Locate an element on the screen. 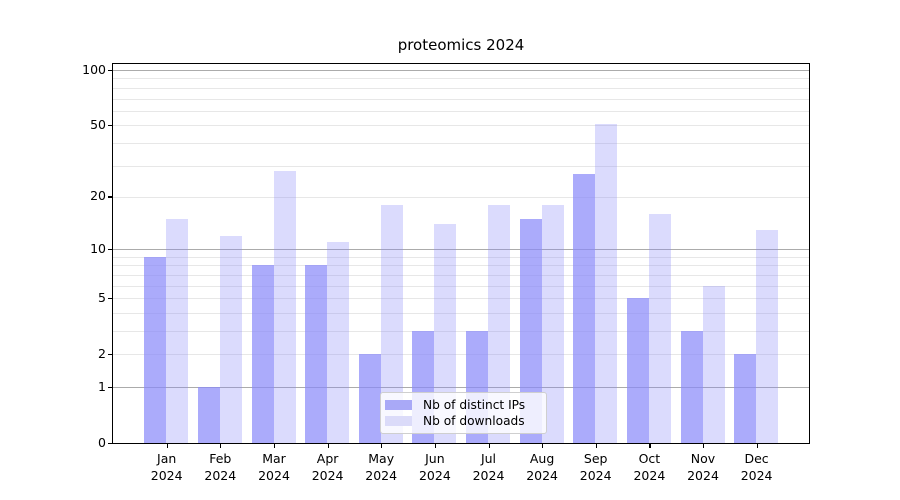 The width and height of the screenshot is (900, 500). x-tick-label-jan: Jan 2024 is located at coordinates (166, 467).